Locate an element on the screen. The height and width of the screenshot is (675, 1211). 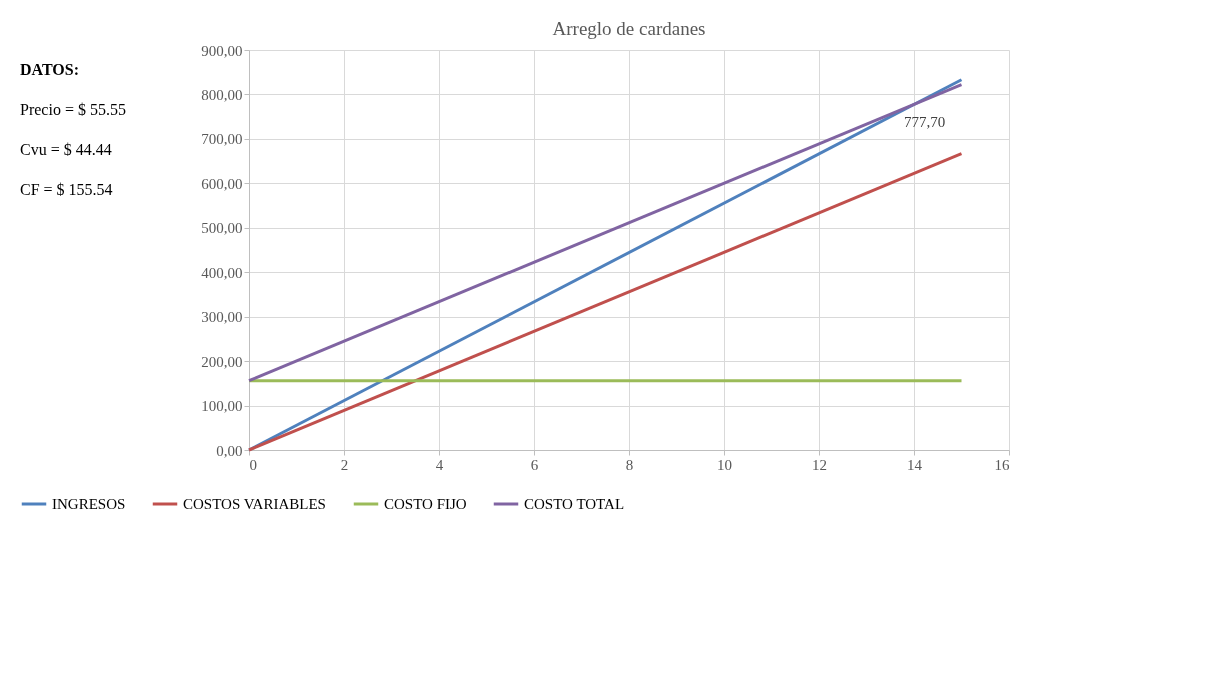
y-tick-label: 200,00 is located at coordinates (222, 361).